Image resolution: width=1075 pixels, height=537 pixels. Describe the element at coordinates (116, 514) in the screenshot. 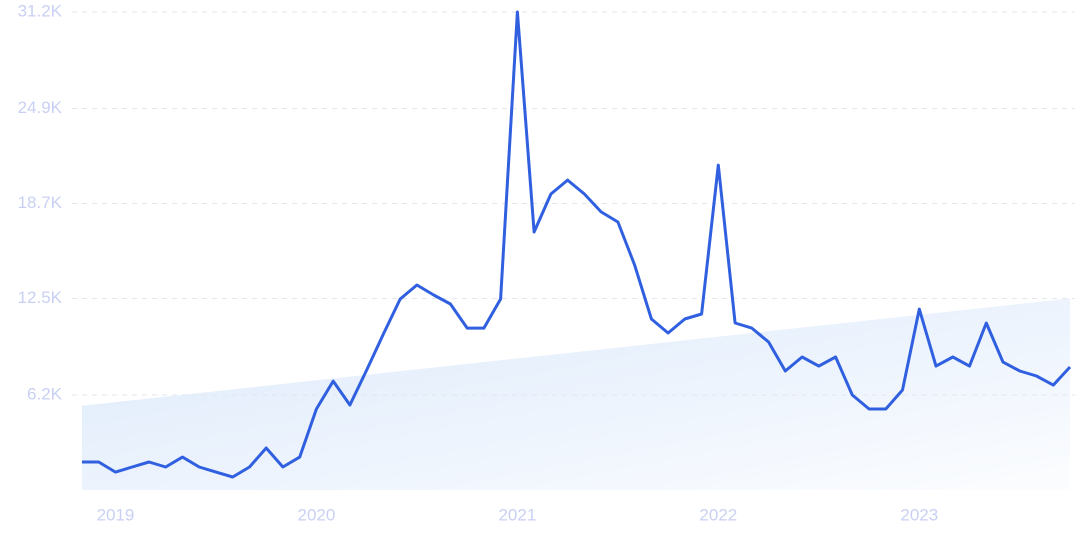

I see `x-tick-label: 2019` at that location.